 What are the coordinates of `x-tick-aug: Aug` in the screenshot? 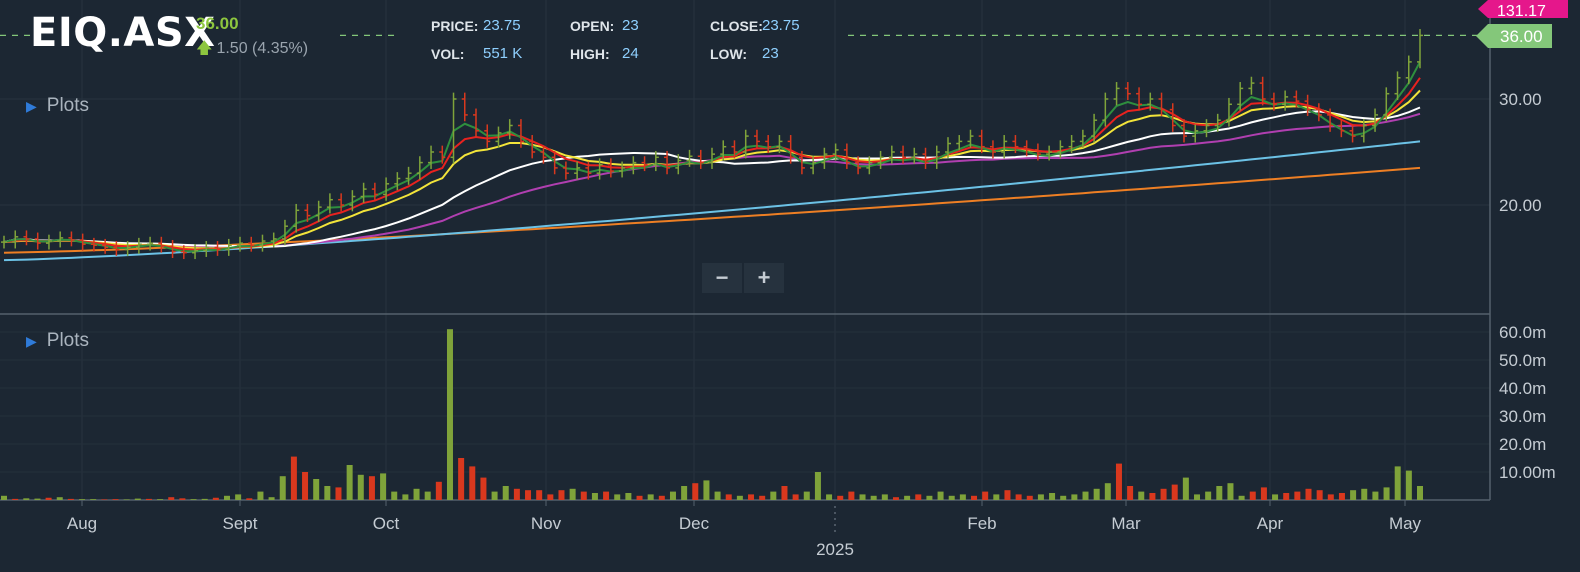 It's located at (82, 523).